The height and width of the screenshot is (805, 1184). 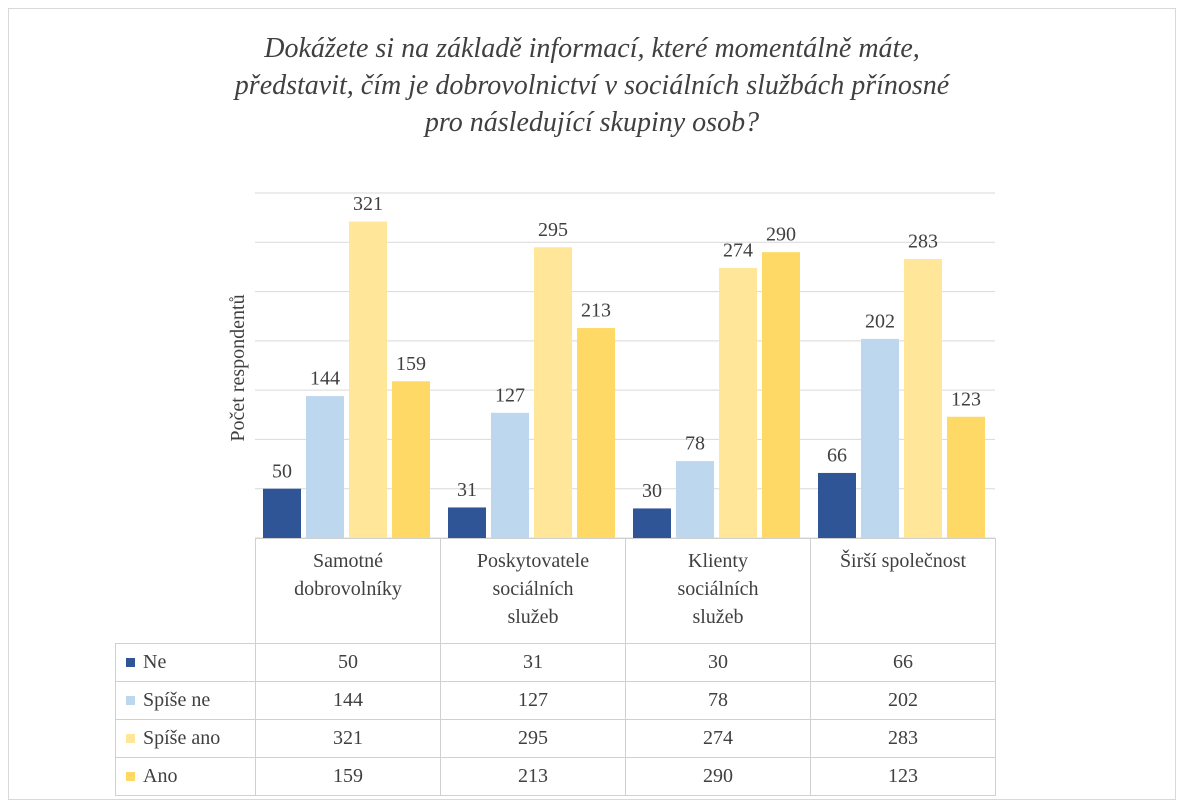 I want to click on table-value: 123, so click(x=903, y=776).